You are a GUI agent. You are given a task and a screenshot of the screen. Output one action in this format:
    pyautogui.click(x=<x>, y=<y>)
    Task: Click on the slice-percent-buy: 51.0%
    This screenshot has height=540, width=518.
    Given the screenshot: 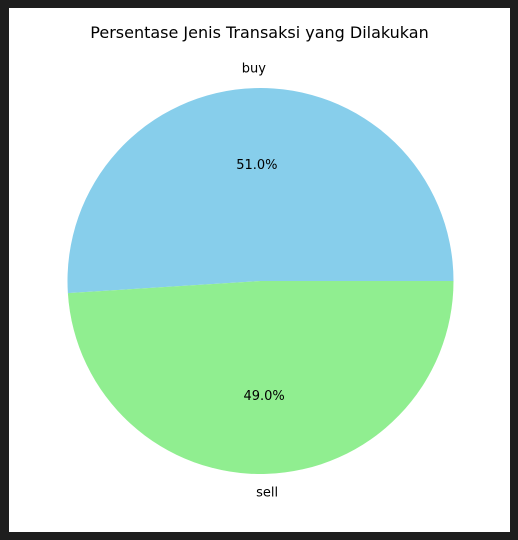 What is the action you would take?
    pyautogui.click(x=256, y=165)
    